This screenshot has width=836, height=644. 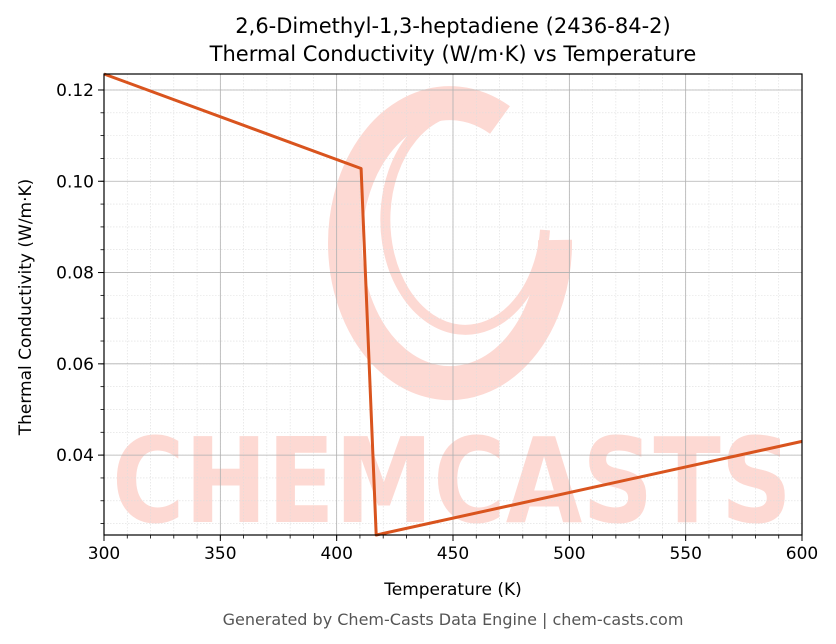 What do you see at coordinates (75, 91) in the screenshot?
I see `y-tick-label: 0.12` at bounding box center [75, 91].